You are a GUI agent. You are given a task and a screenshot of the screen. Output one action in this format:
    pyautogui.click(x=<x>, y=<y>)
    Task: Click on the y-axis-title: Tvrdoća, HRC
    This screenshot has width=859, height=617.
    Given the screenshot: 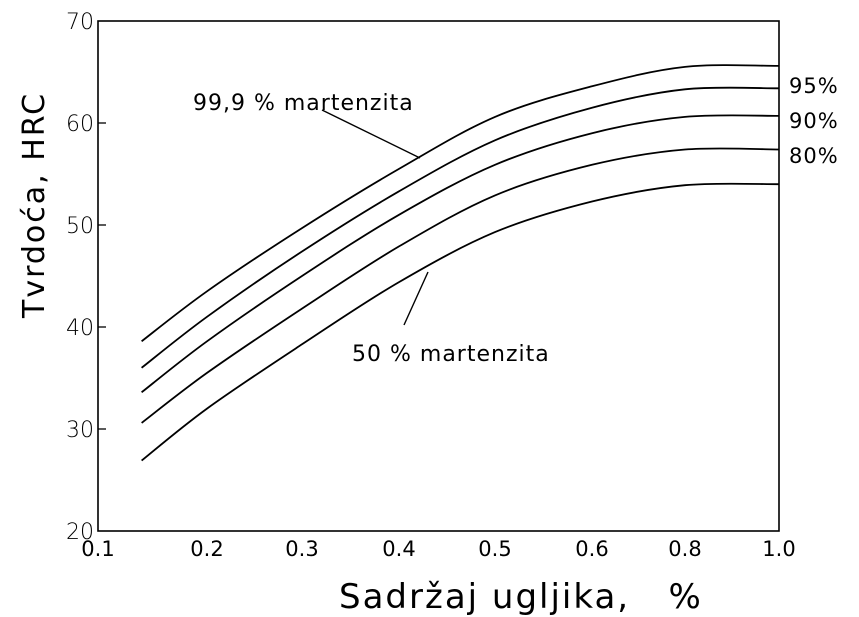 What is the action you would take?
    pyautogui.click(x=34, y=205)
    